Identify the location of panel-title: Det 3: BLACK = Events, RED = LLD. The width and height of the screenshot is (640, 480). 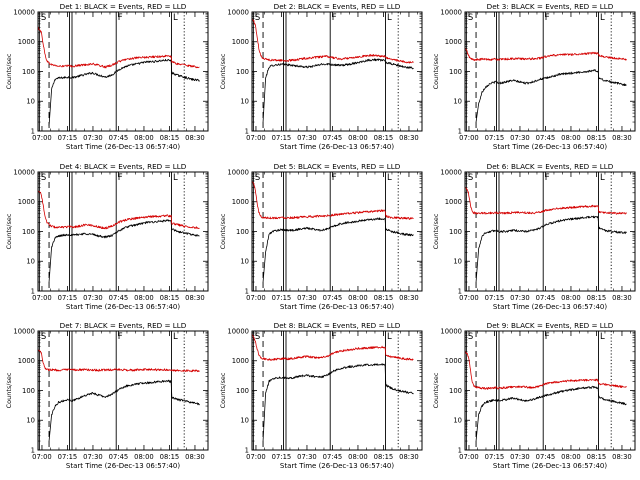
(550, 6).